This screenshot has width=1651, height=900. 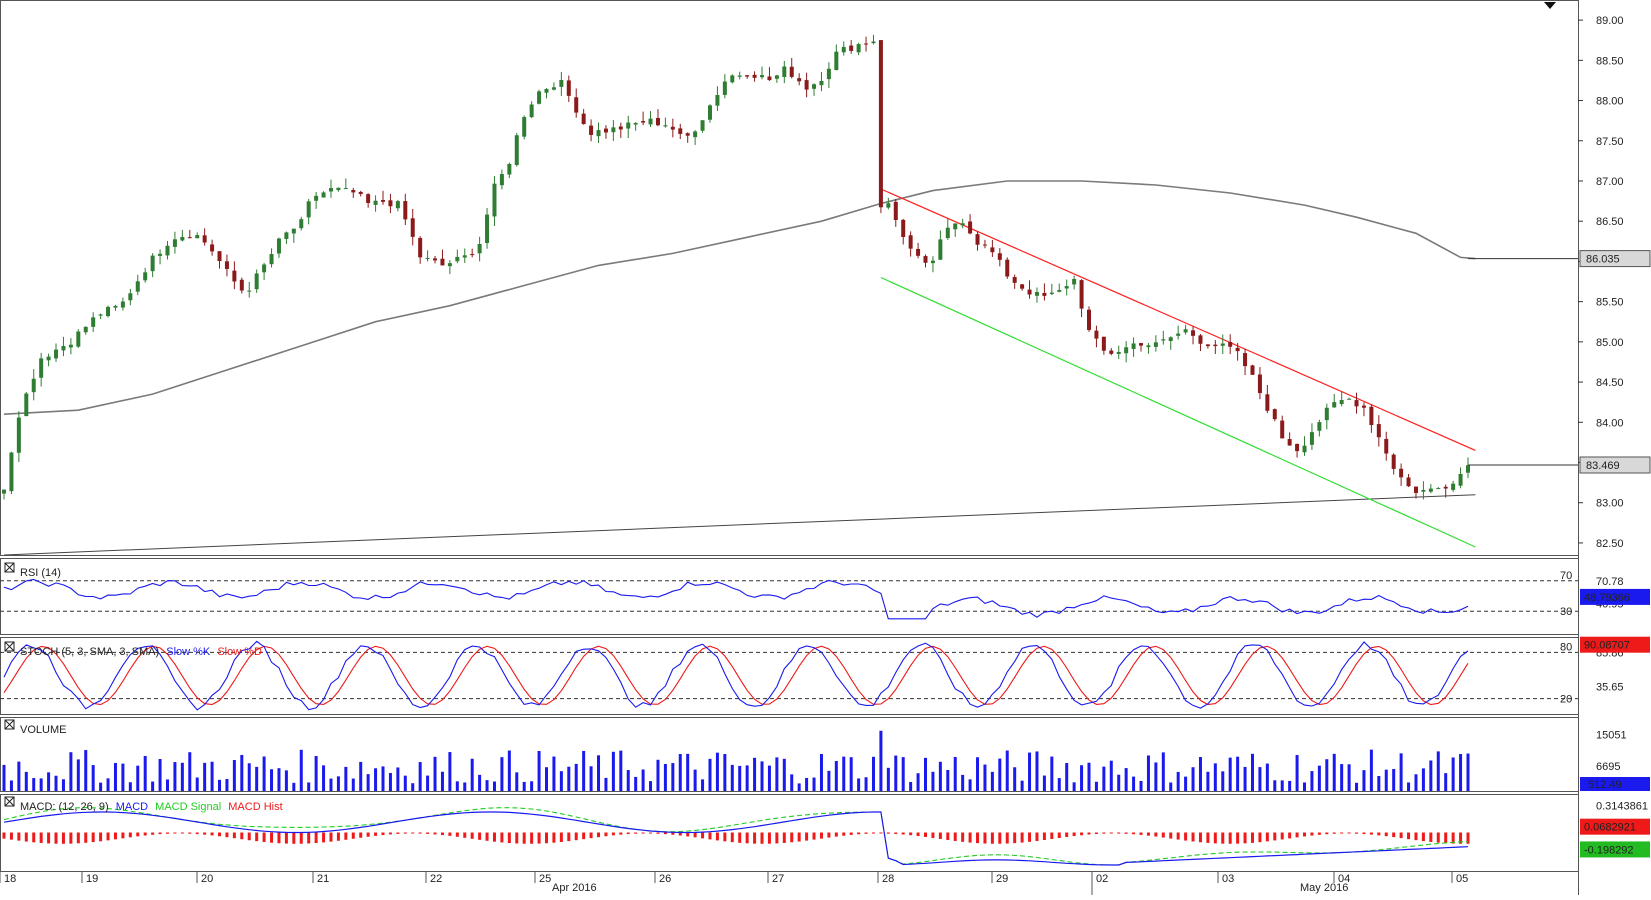 What do you see at coordinates (10, 879) in the screenshot?
I see `x-day-label: 18` at bounding box center [10, 879].